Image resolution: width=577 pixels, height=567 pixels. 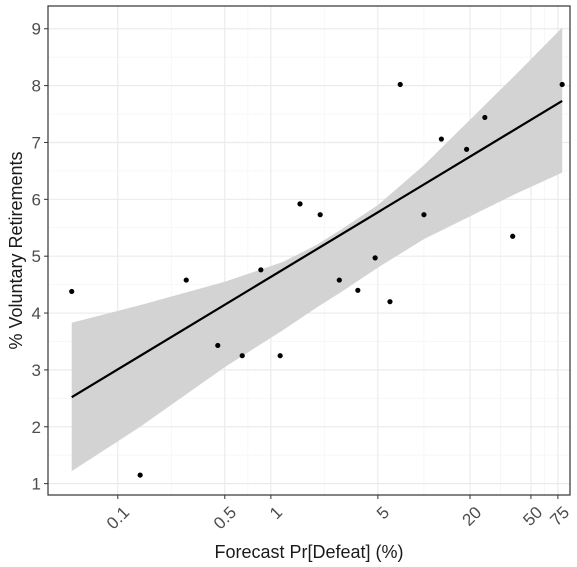 What do you see at coordinates (36, 142) in the screenshot?
I see `y-tick-label: 7` at bounding box center [36, 142].